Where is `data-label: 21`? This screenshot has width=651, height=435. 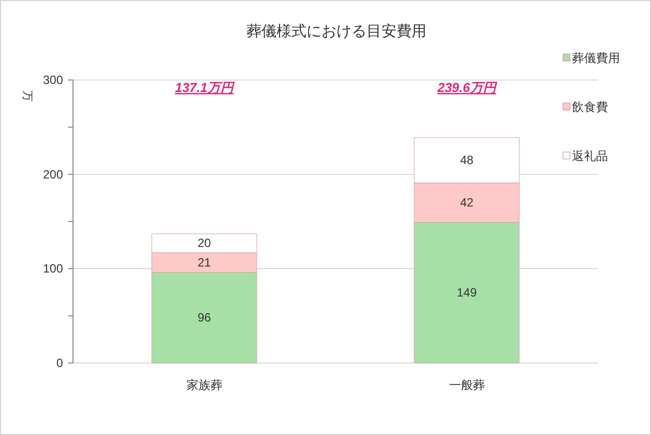
data-label: 21 is located at coordinates (205, 263).